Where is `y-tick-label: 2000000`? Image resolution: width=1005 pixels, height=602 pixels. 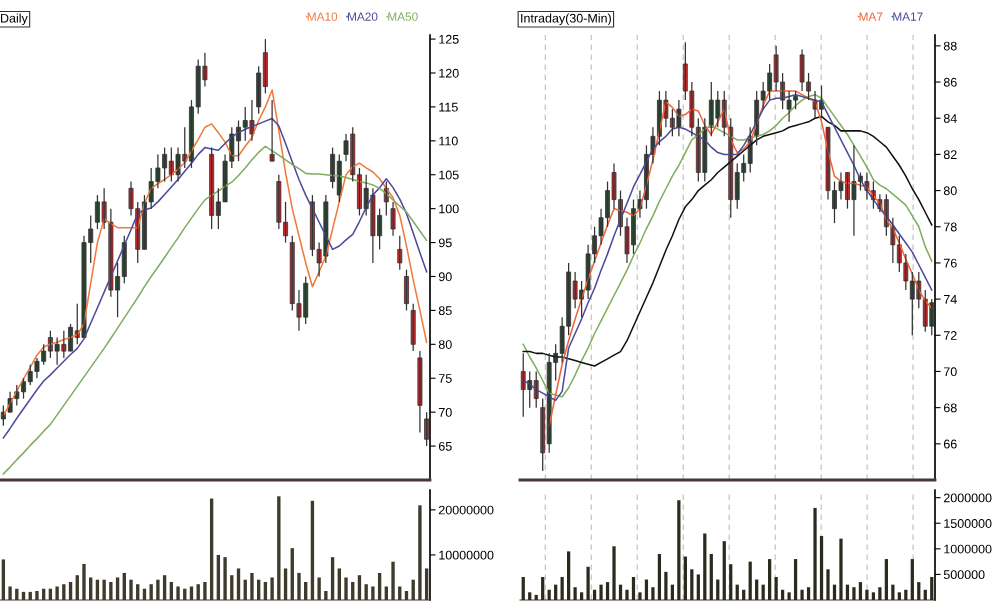 y-tick-label: 2000000 is located at coordinates (967, 498).